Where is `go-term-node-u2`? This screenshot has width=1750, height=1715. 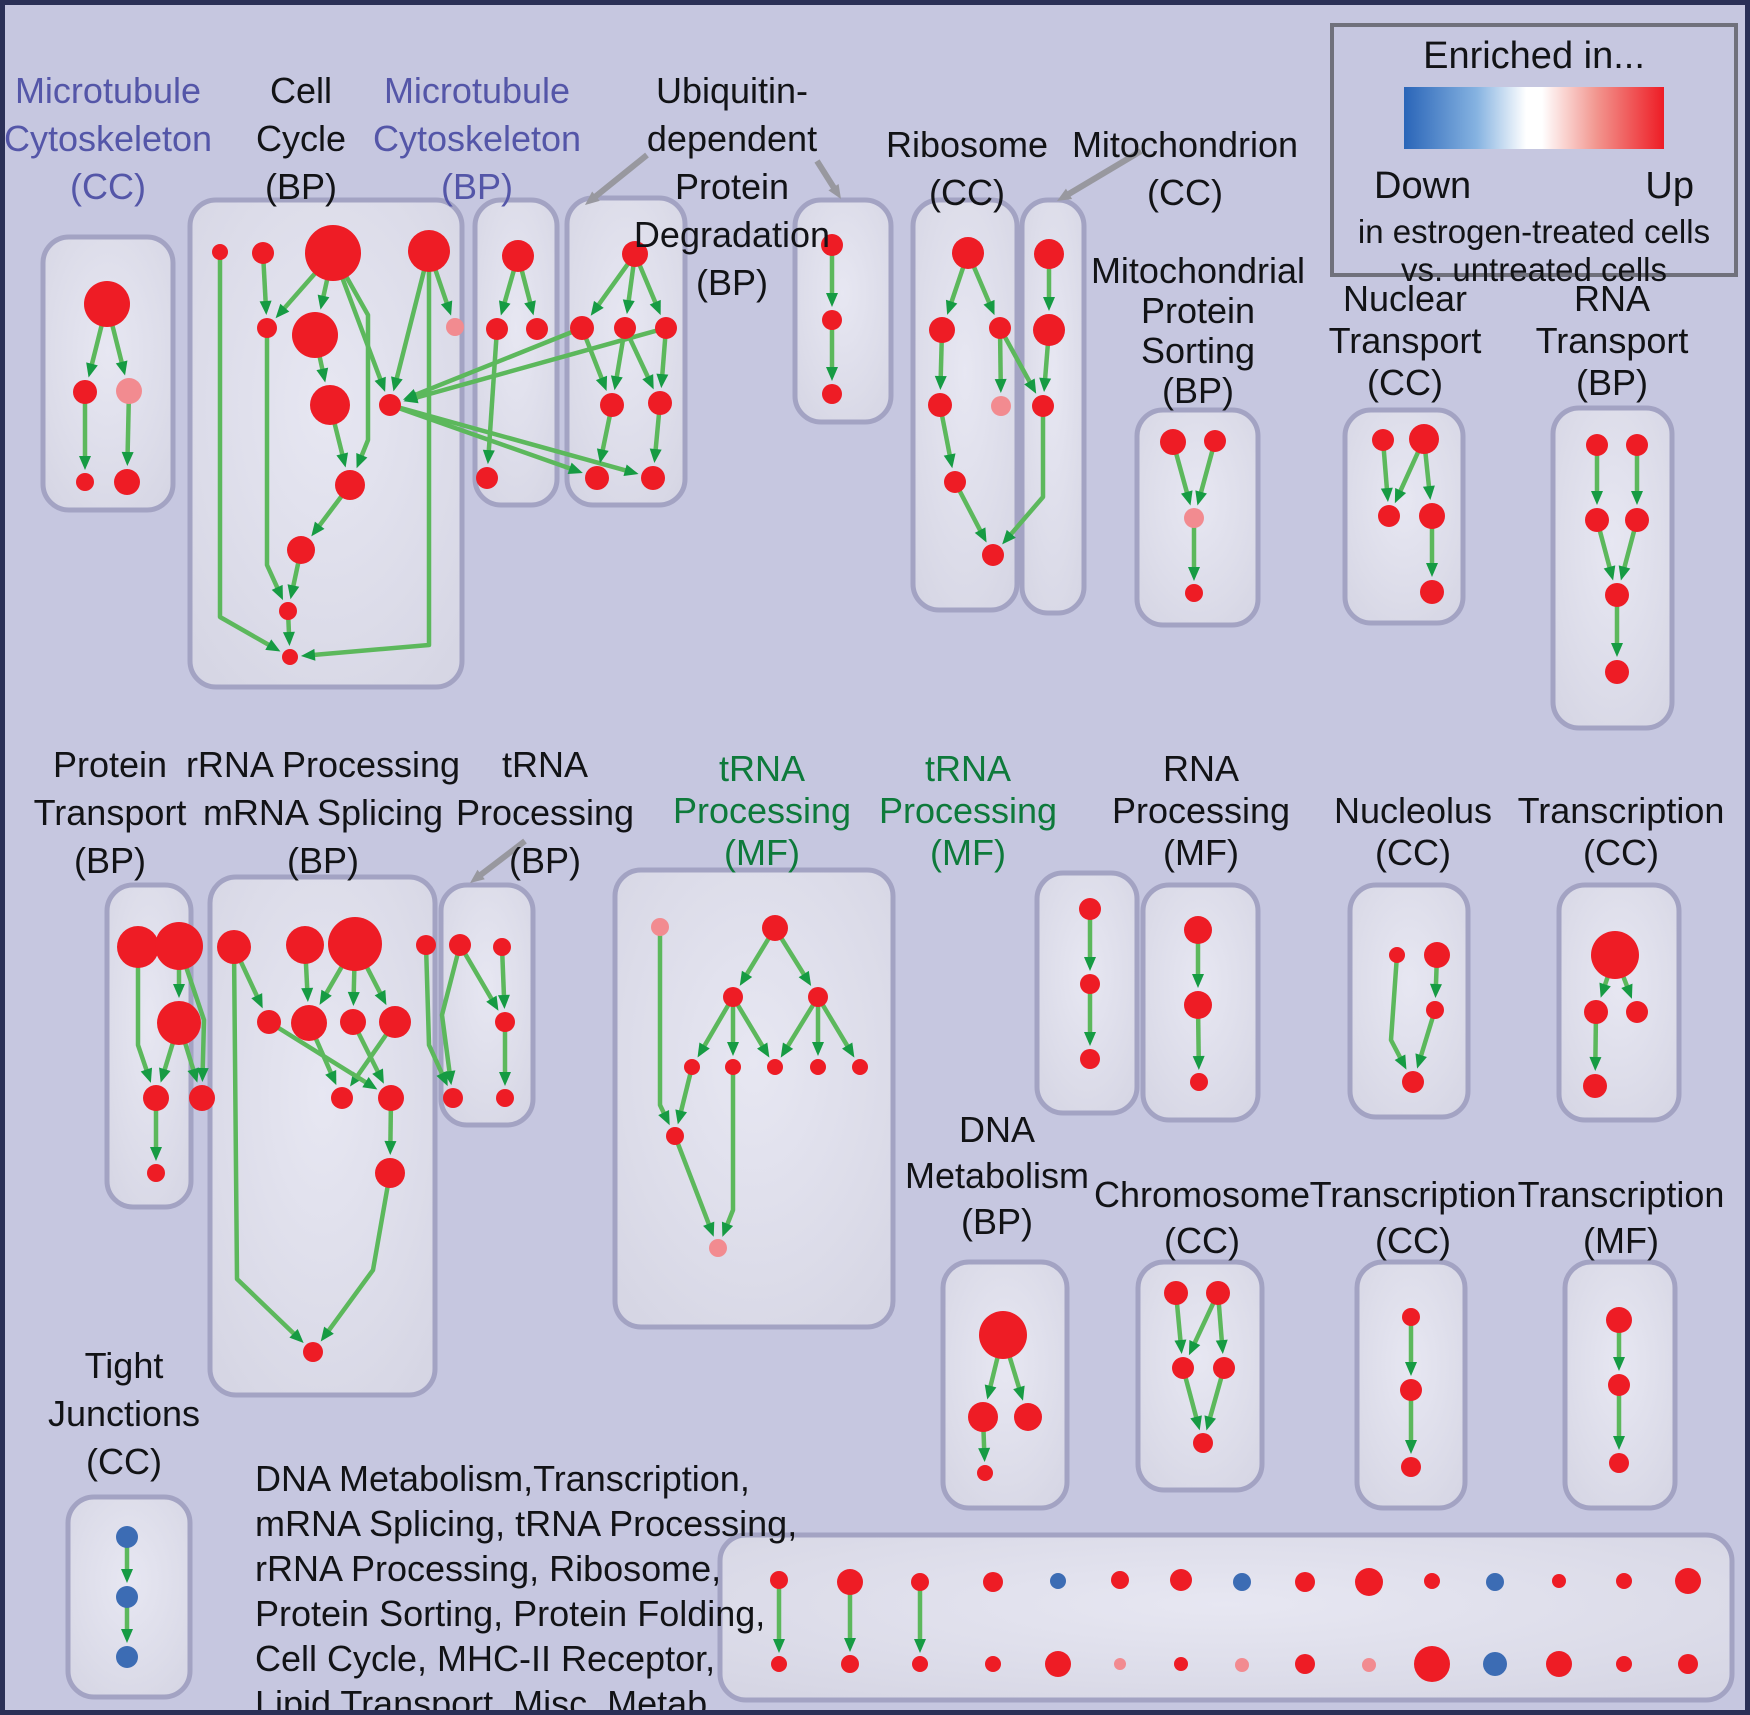 go-term-node-u2 is located at coordinates (85, 392).